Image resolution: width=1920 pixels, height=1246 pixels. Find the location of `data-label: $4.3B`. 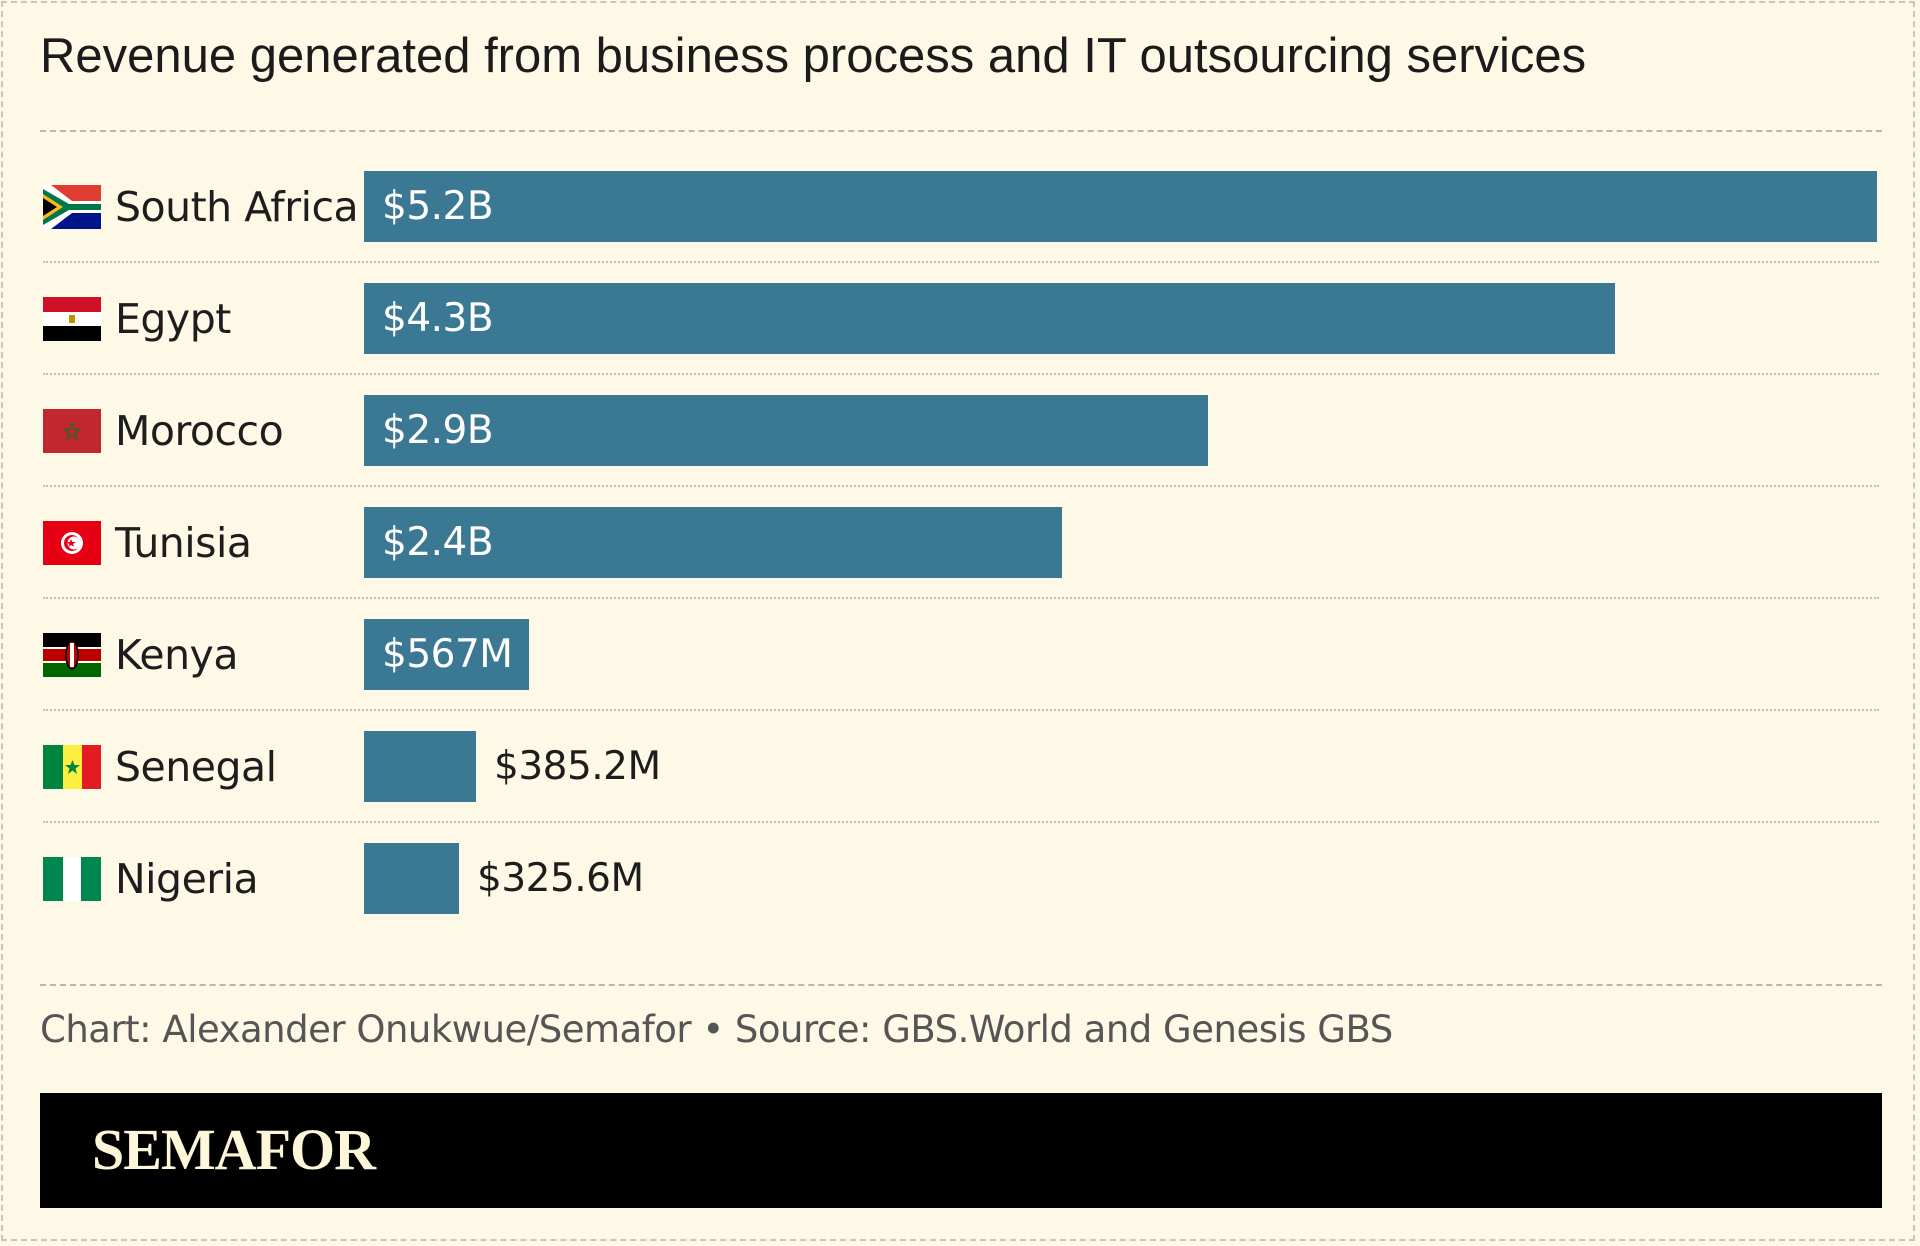

data-label: $4.3B is located at coordinates (438, 318).